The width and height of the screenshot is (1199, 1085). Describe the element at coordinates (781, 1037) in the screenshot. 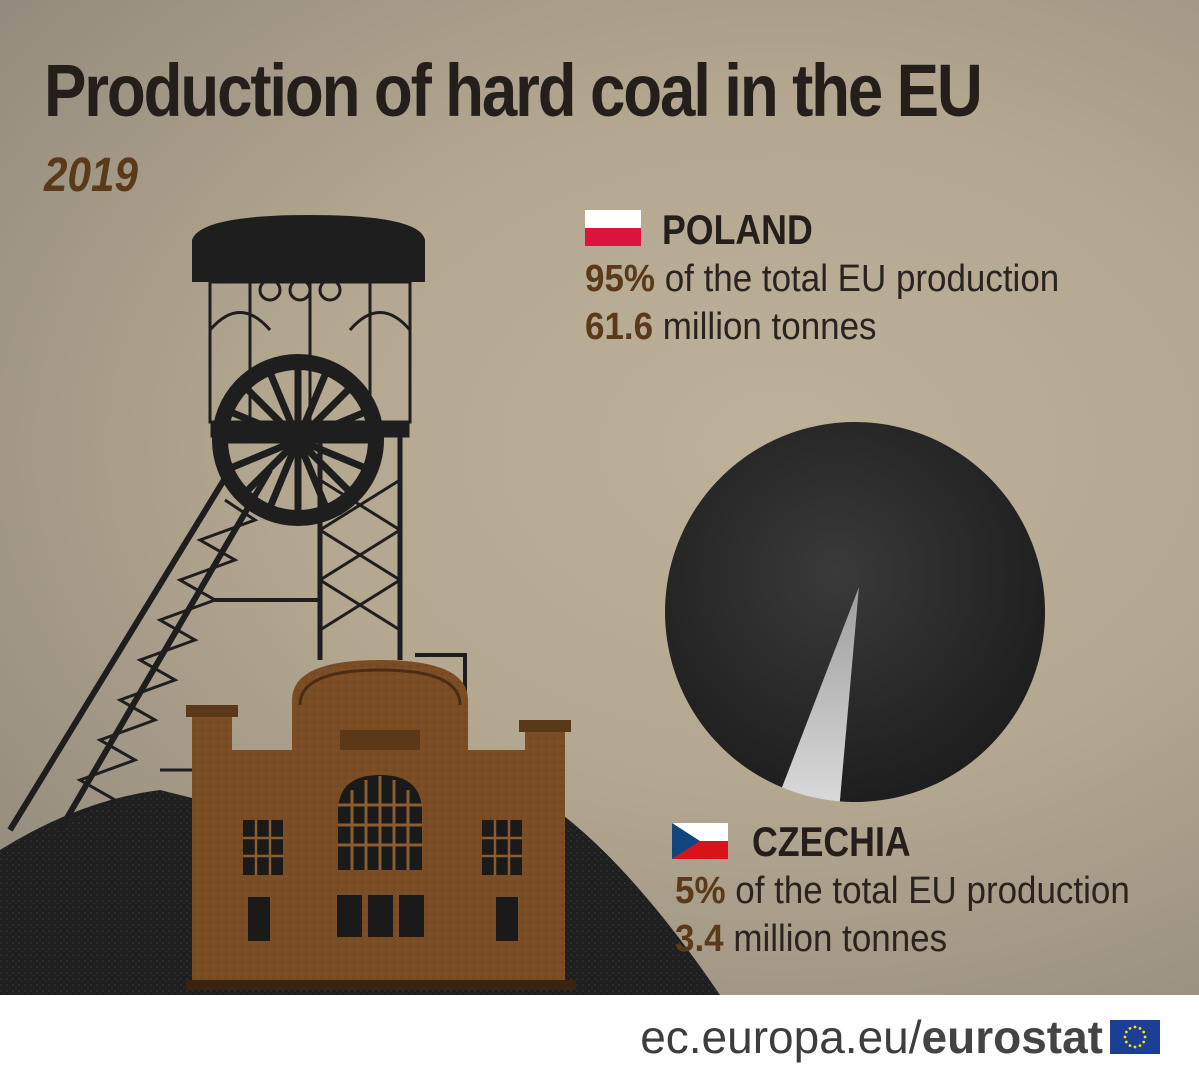

I see `url-prefix: ec.europa.eu/` at that location.